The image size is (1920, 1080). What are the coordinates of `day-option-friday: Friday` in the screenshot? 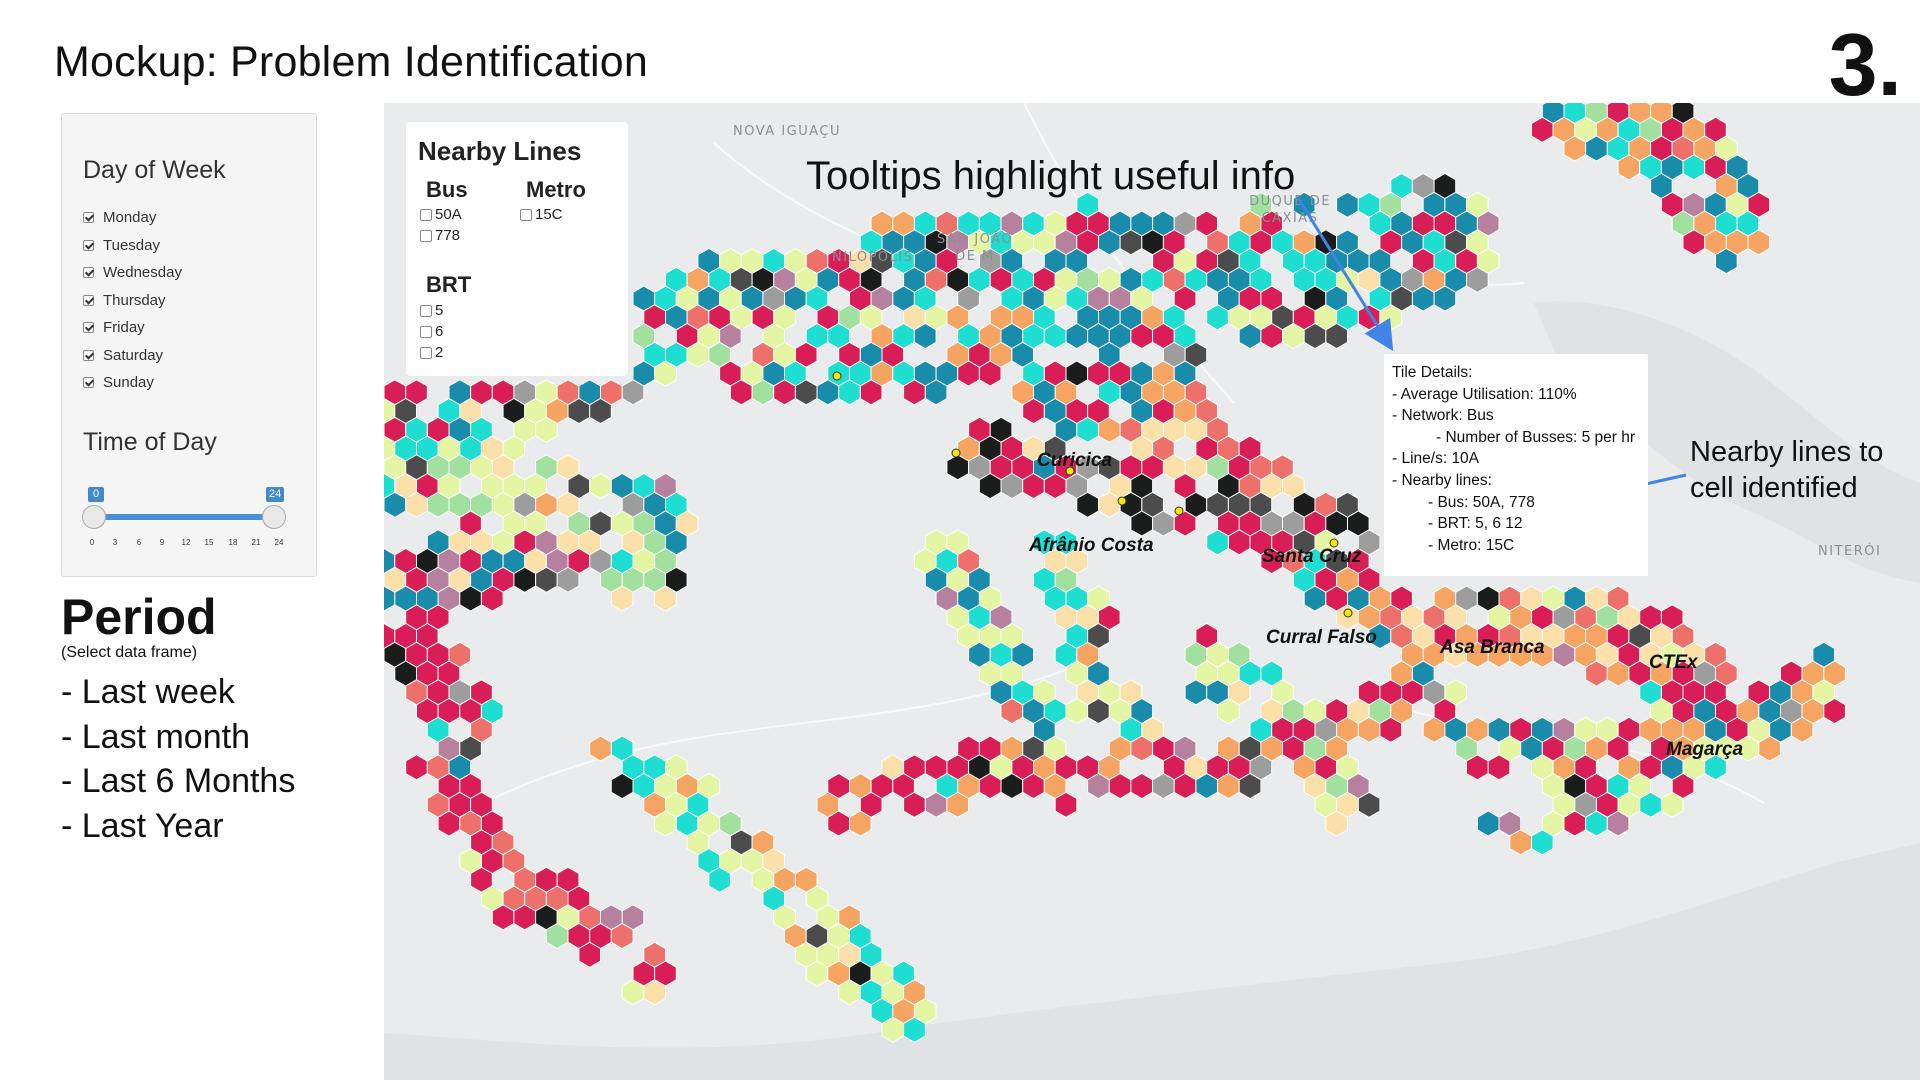 It's located at (132, 328).